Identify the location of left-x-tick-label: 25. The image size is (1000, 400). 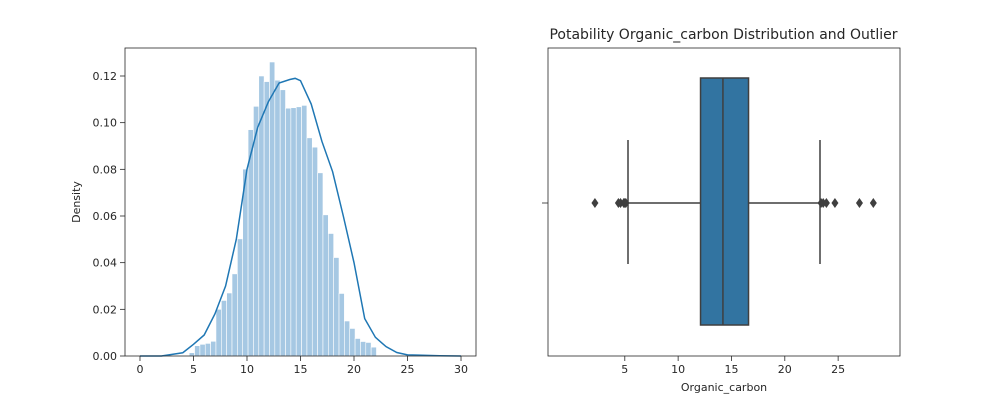
(408, 369).